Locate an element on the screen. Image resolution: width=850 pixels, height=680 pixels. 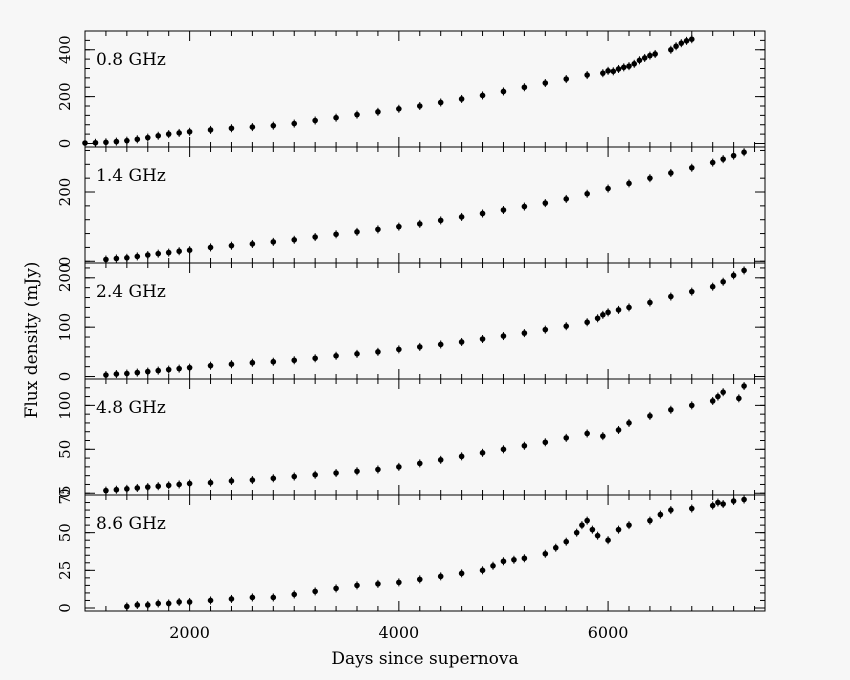
x-tick-label: 4000 is located at coordinates (398, 632).